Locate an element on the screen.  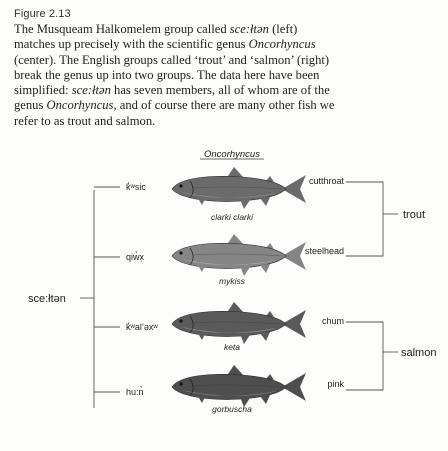
fish-row: qiw̓x̣ mykiss steelhead is located at coordinates (219, 260).